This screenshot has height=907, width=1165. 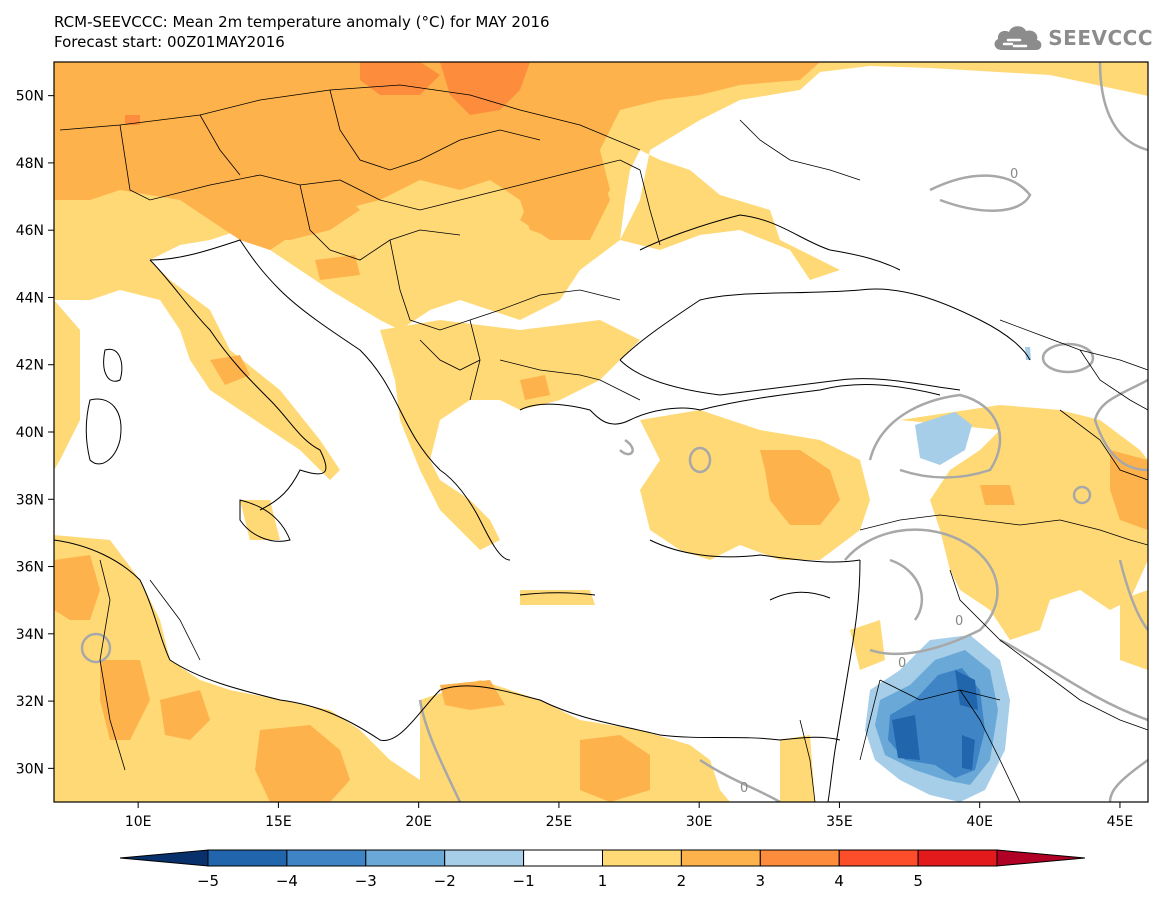 What do you see at coordinates (682, 881) in the screenshot?
I see `colorbar-label: 2` at bounding box center [682, 881].